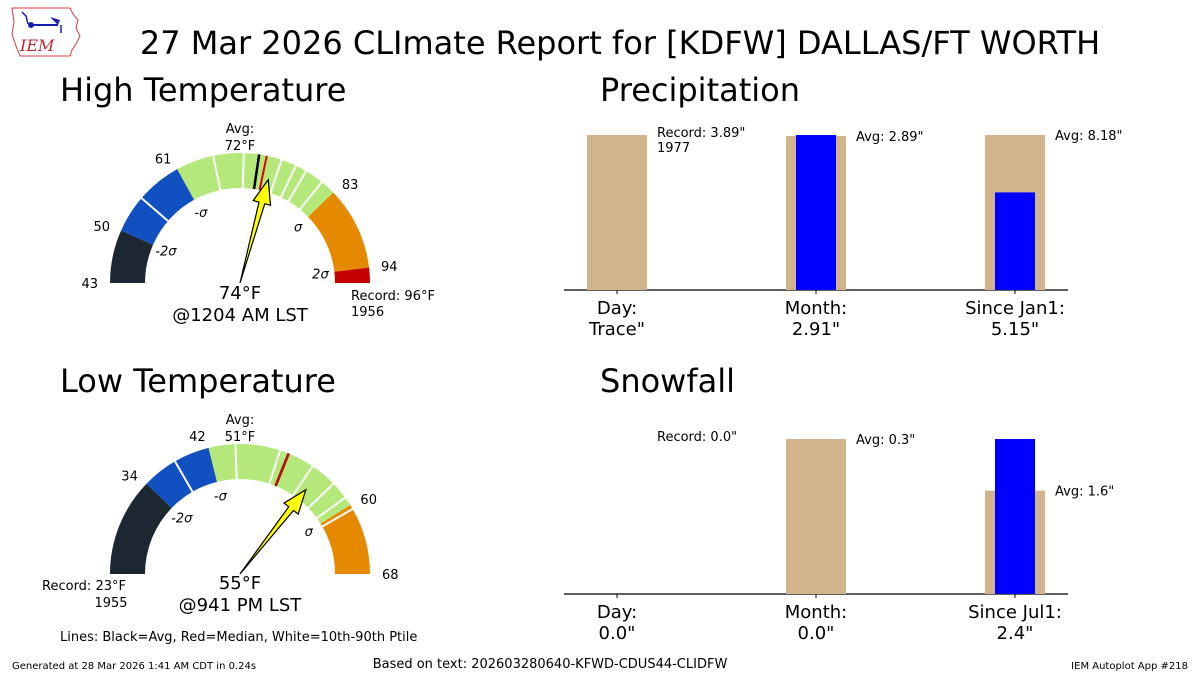 This screenshot has height=675, width=1200. Describe the element at coordinates (616, 329) in the screenshot. I see `x-tick-label: Trace"` at that location.